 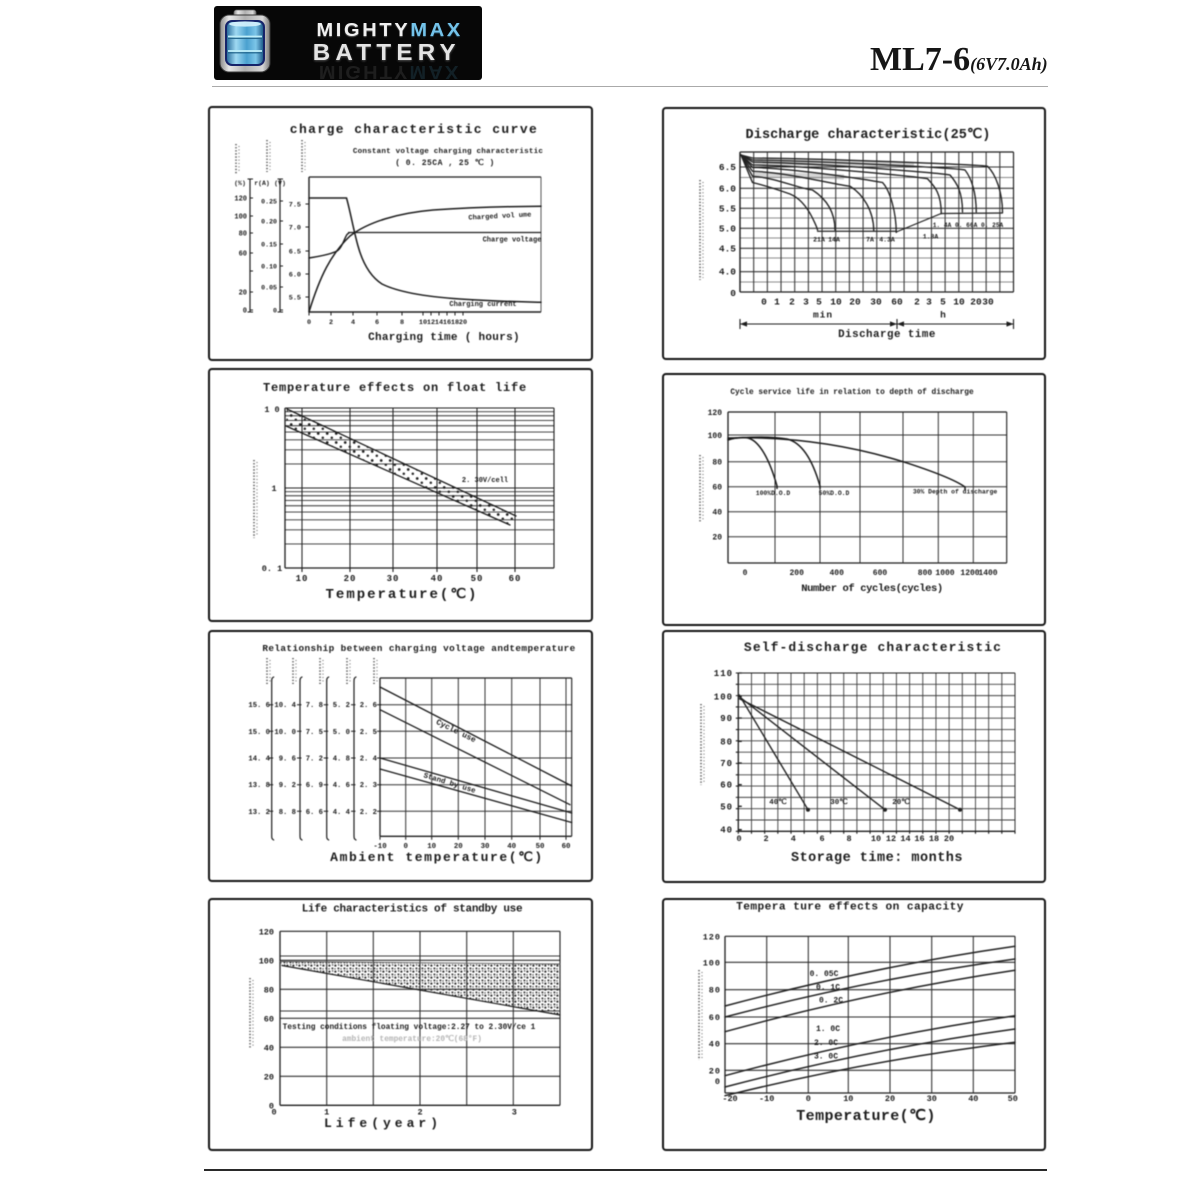 I want to click on svg-text: 6. 6, so click(x=314, y=813).